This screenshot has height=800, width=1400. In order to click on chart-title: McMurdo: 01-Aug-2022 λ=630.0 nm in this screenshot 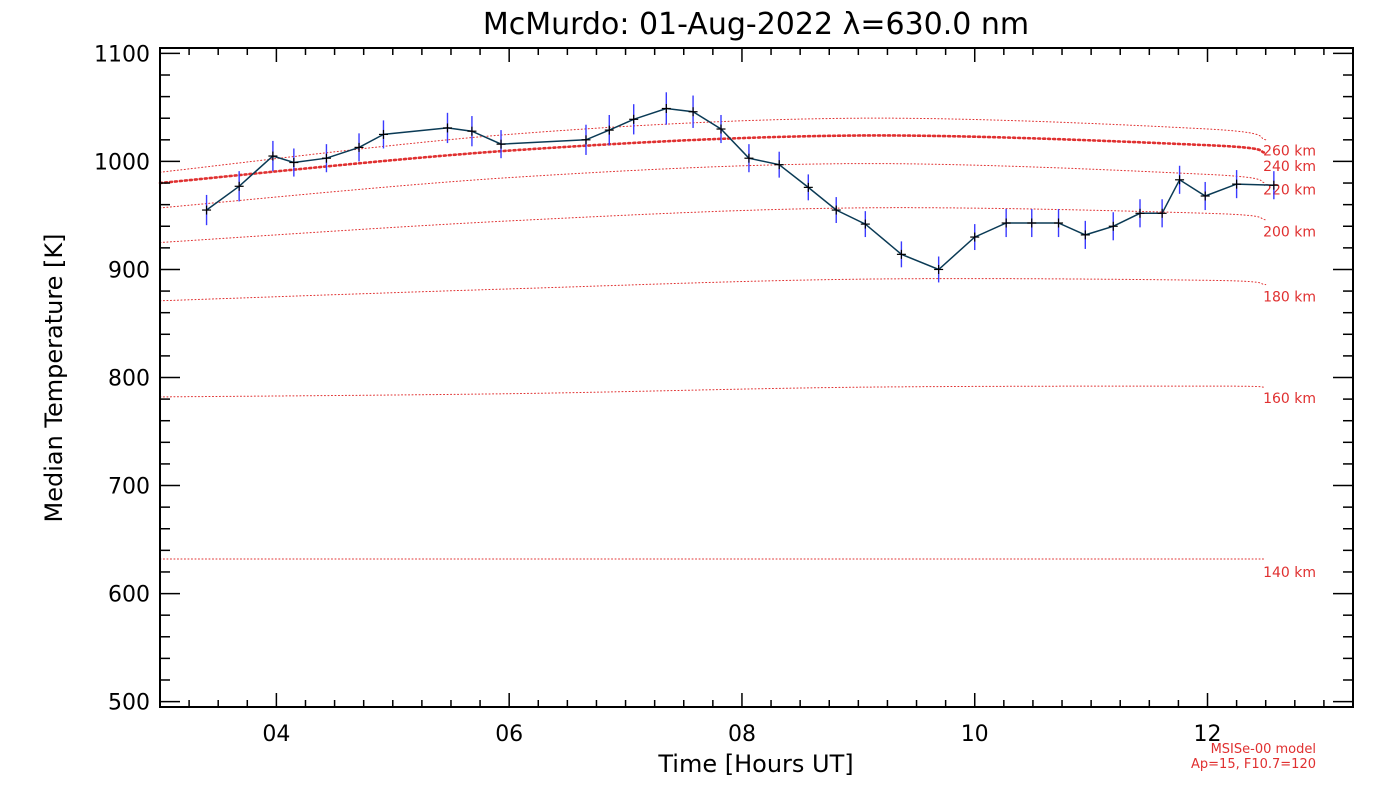, I will do `click(756, 24)`.